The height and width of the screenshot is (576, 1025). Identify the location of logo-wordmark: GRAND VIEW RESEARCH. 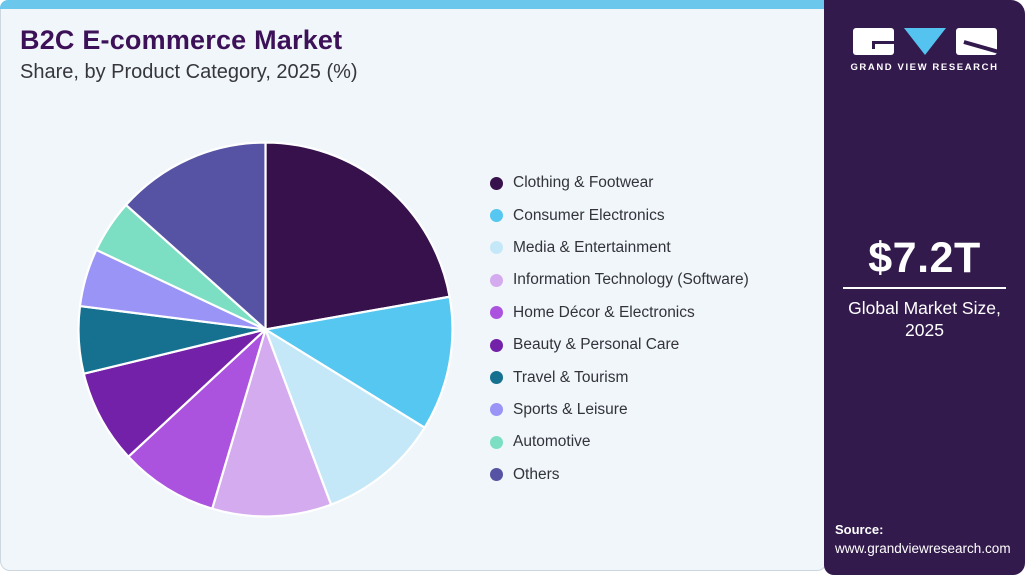
(924, 67).